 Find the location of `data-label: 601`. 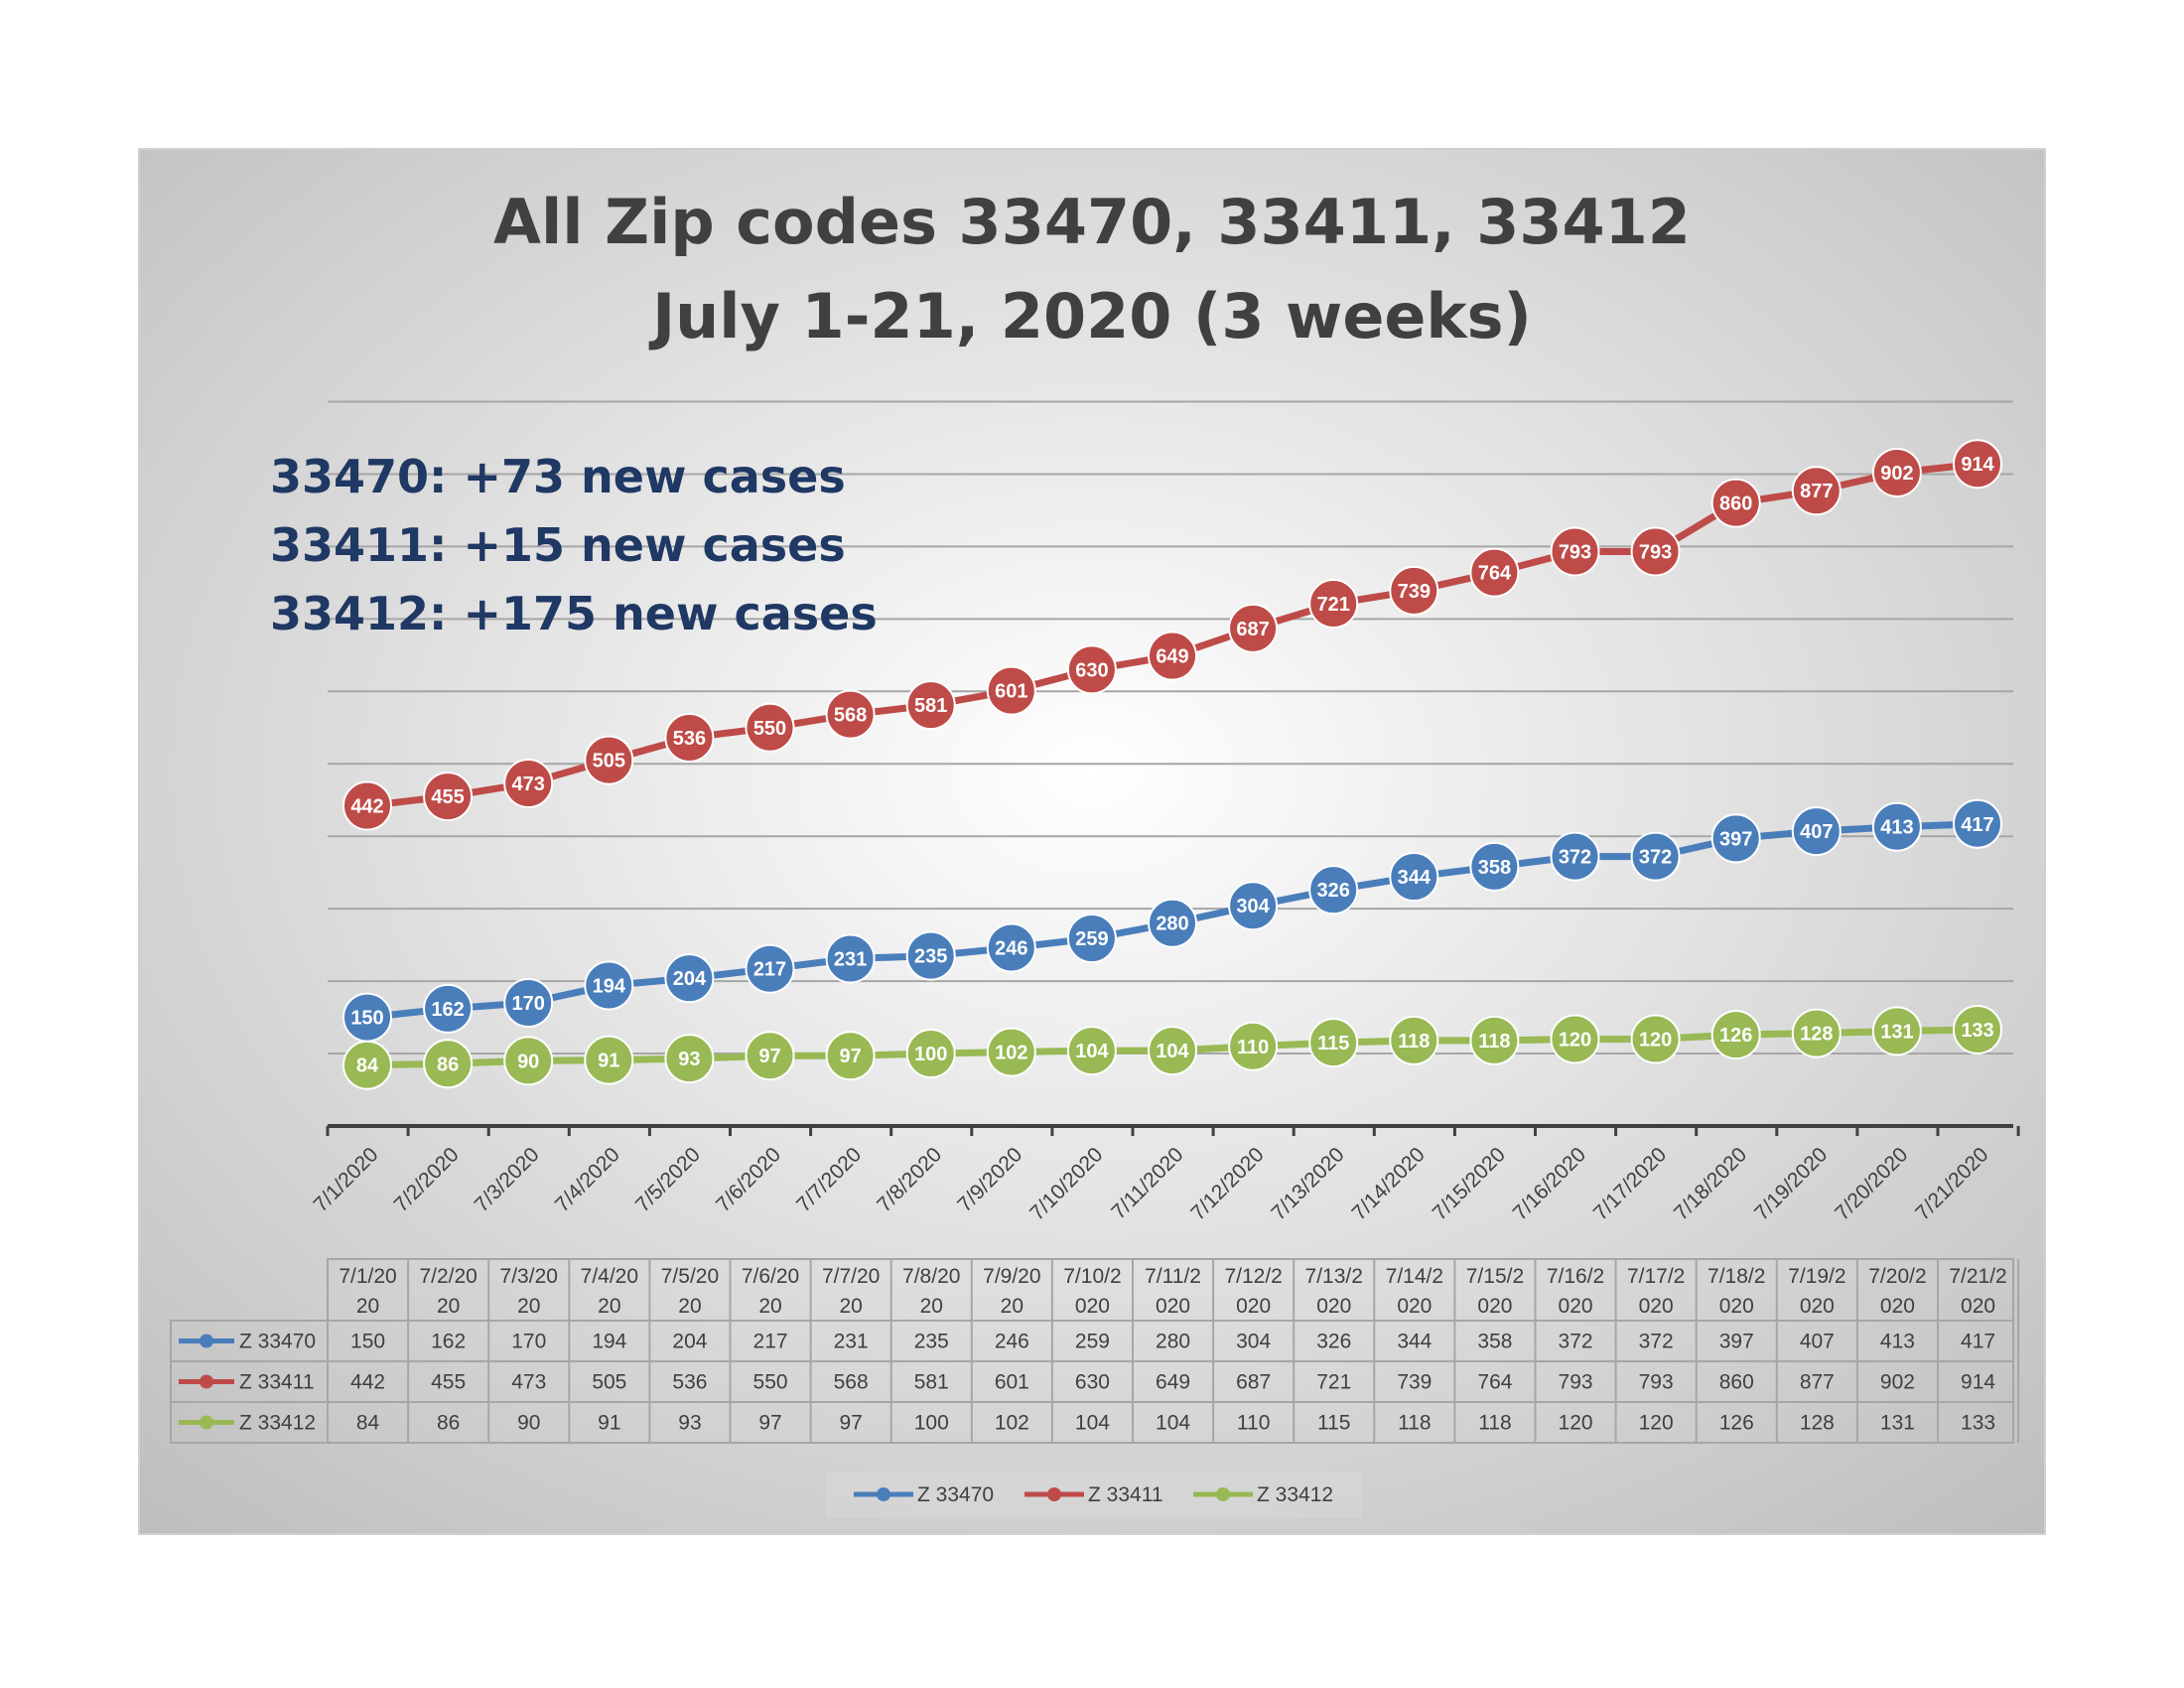

data-label: 601 is located at coordinates (1011, 692).